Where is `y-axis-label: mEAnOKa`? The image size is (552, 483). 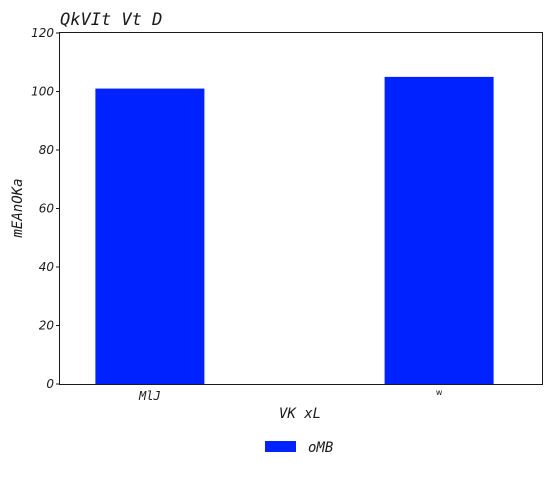
y-axis-label: mEAnOKa is located at coordinates (18, 208).